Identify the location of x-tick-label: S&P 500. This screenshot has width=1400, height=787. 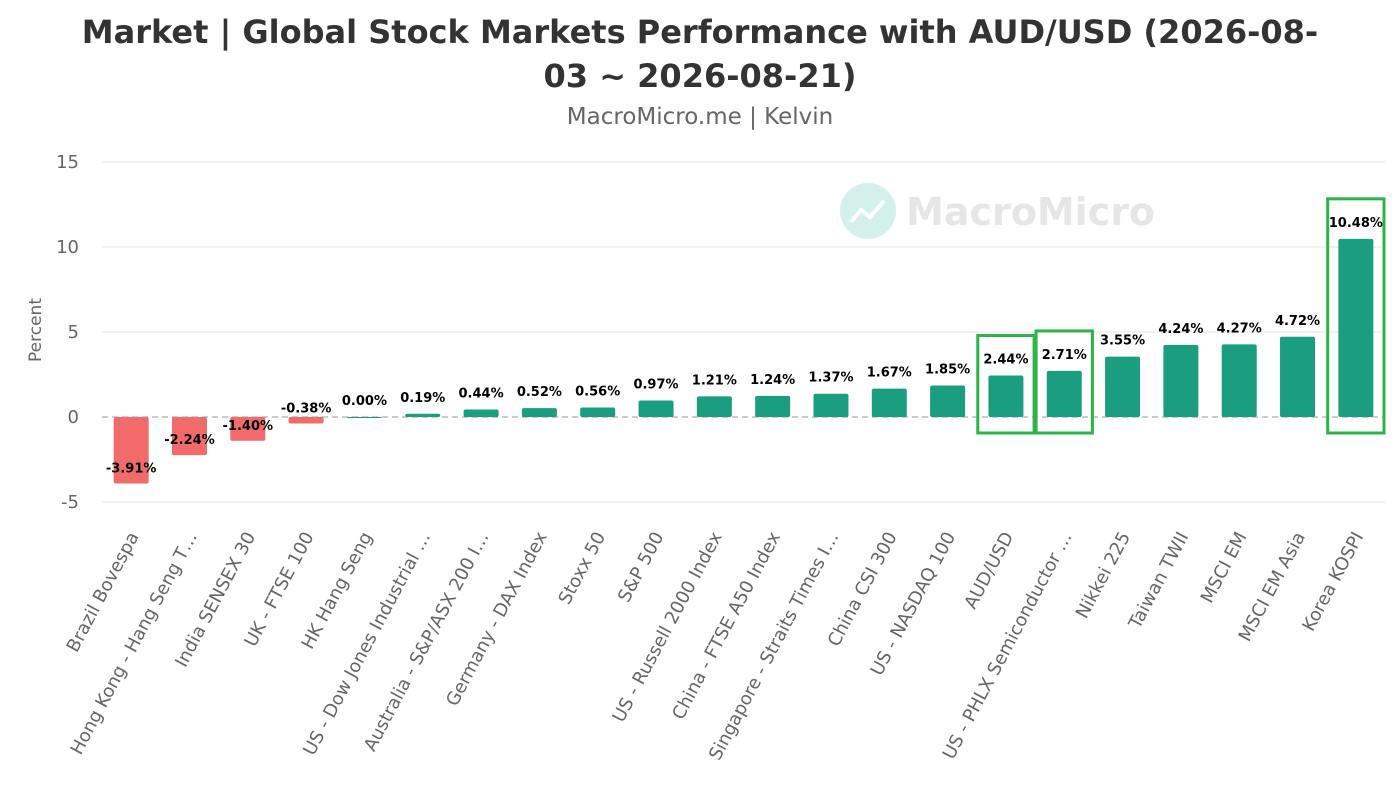
(641, 566).